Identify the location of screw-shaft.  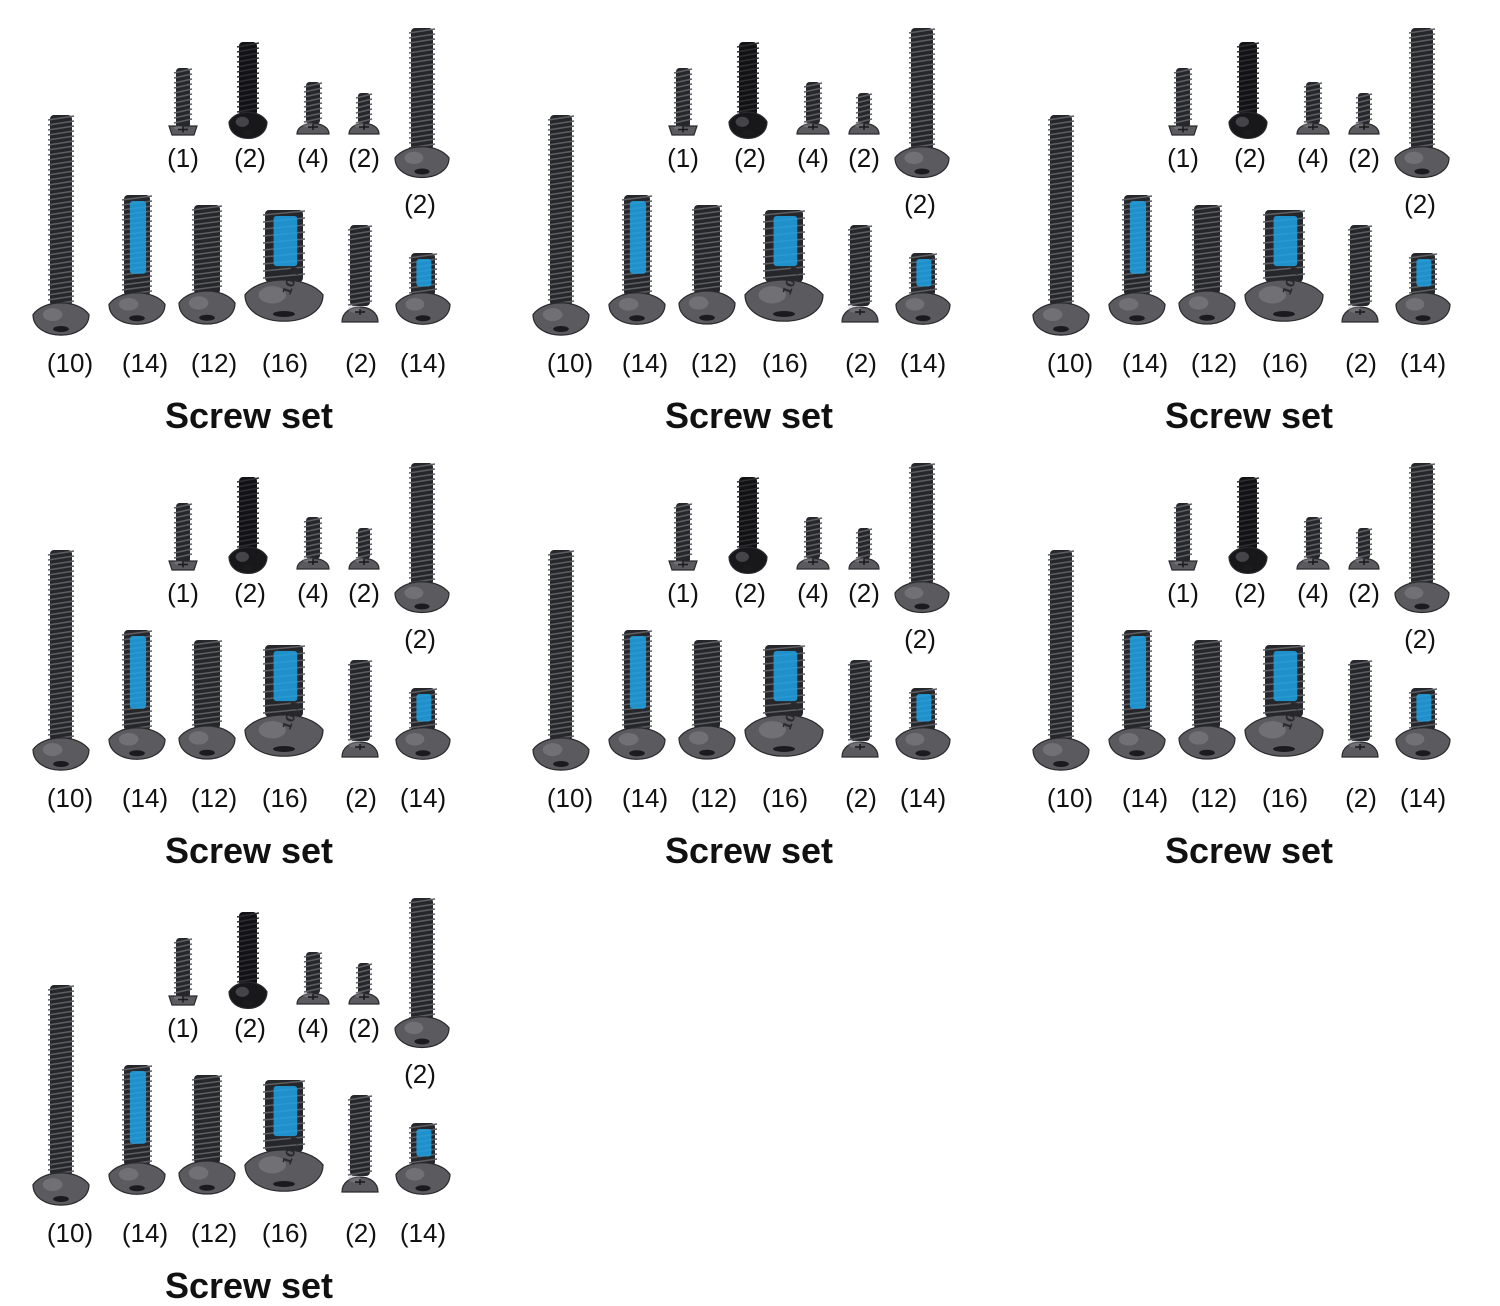
(1360, 265).